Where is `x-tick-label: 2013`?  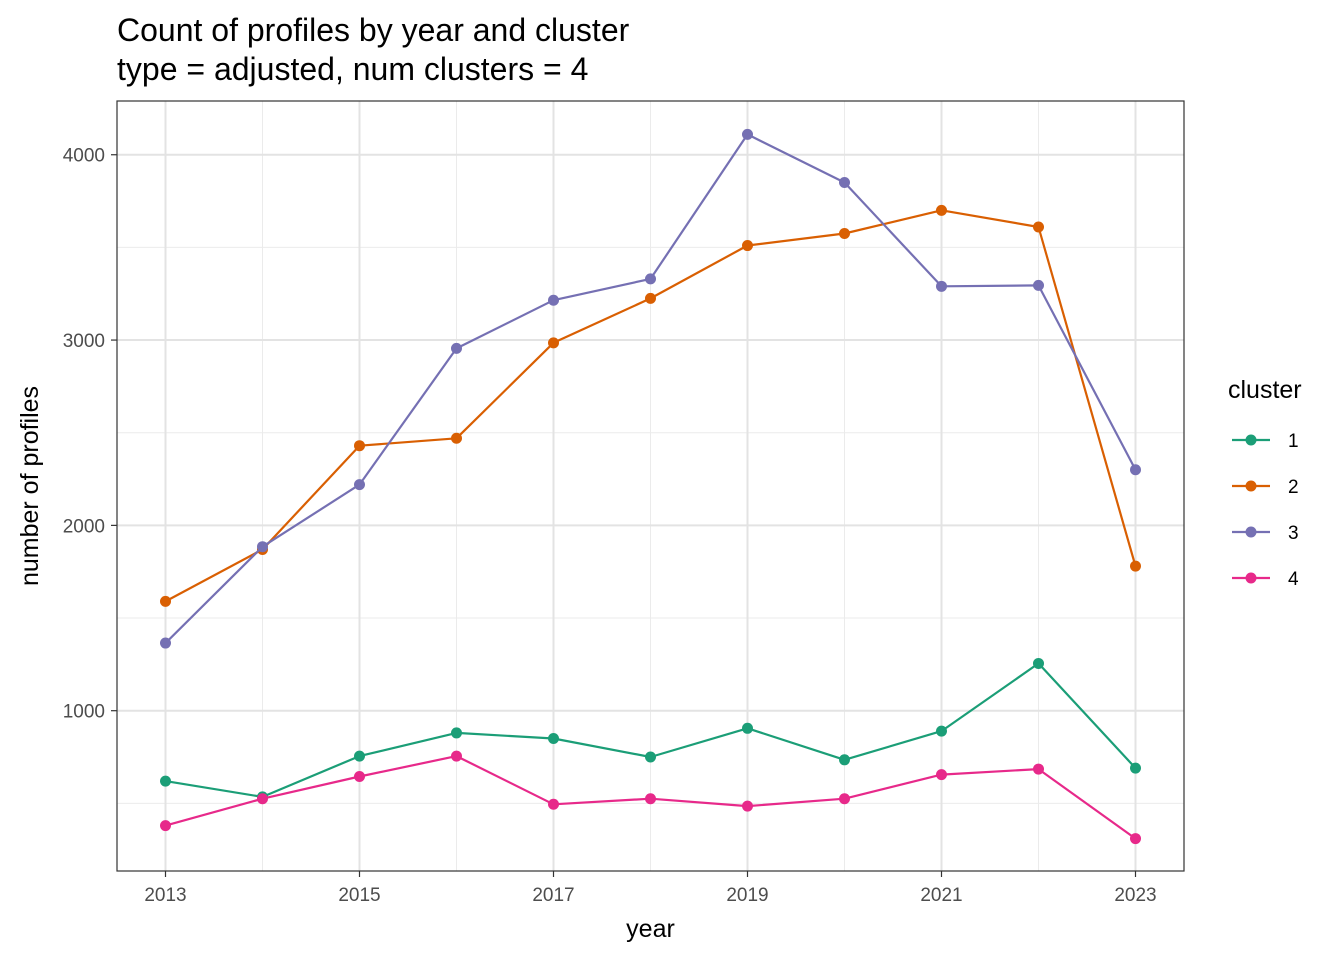 x-tick-label: 2013 is located at coordinates (165, 895).